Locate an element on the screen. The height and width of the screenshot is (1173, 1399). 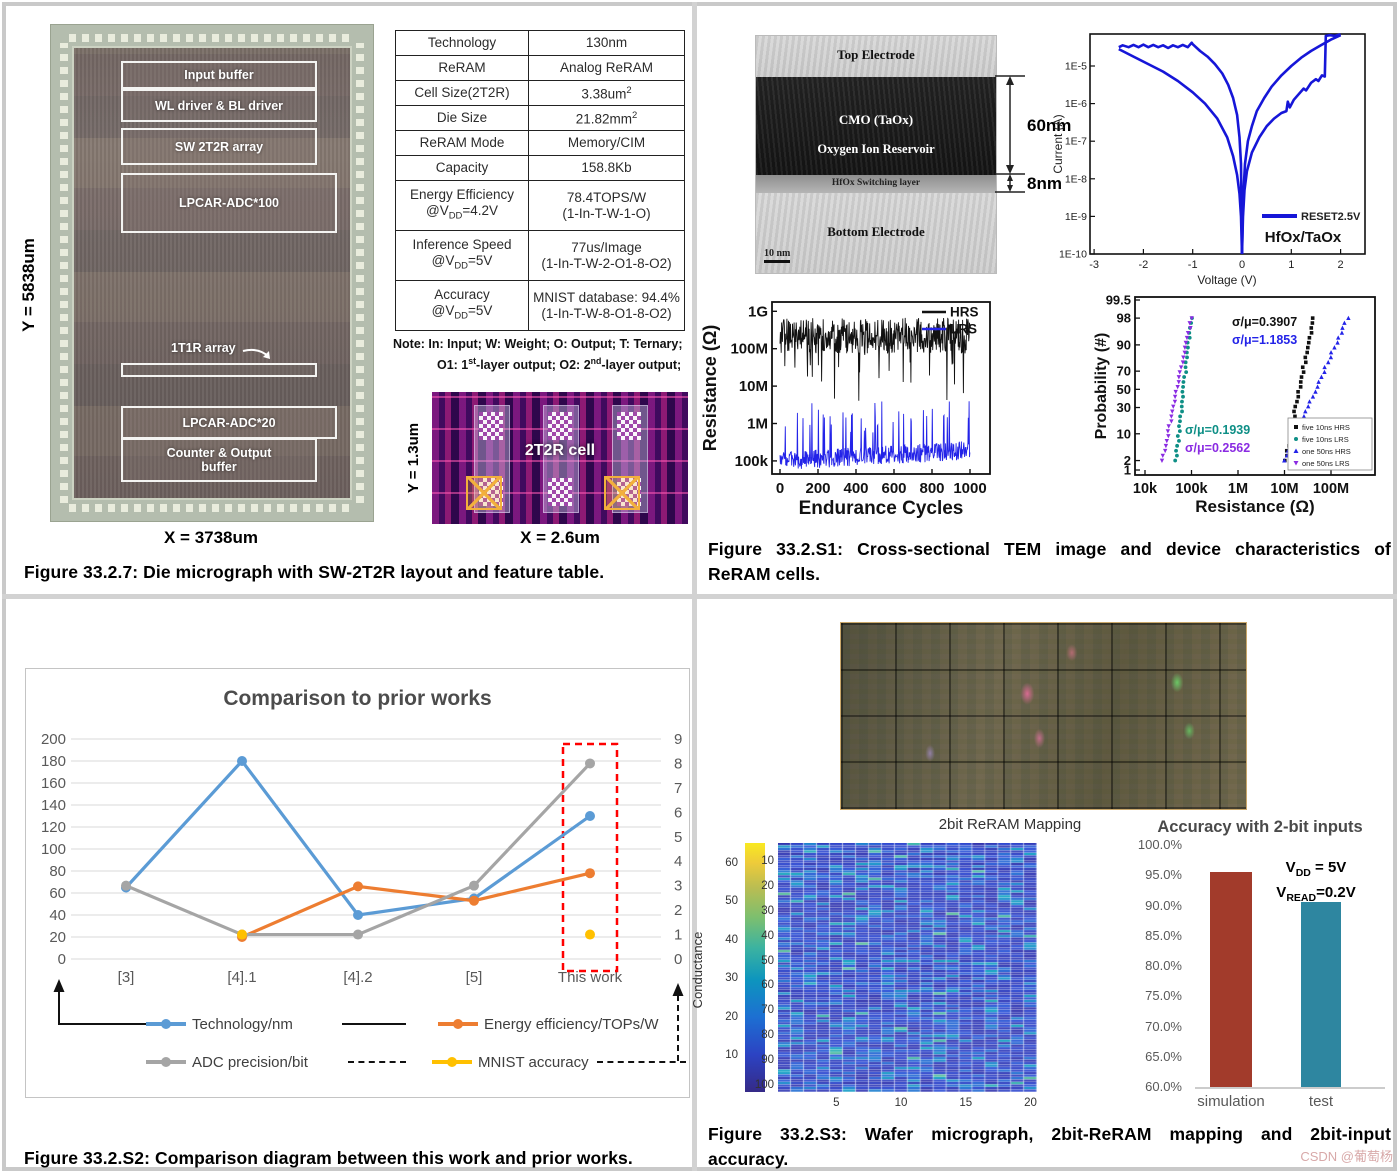
tem-switching-band is located at coordinates (876, 184).